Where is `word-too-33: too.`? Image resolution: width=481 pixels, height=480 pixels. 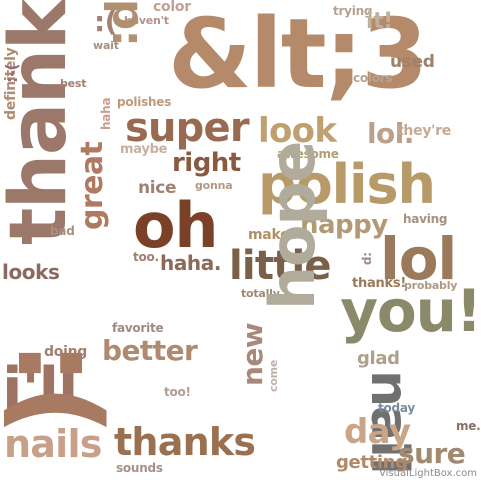 word-too-33: too. is located at coordinates (146, 257).